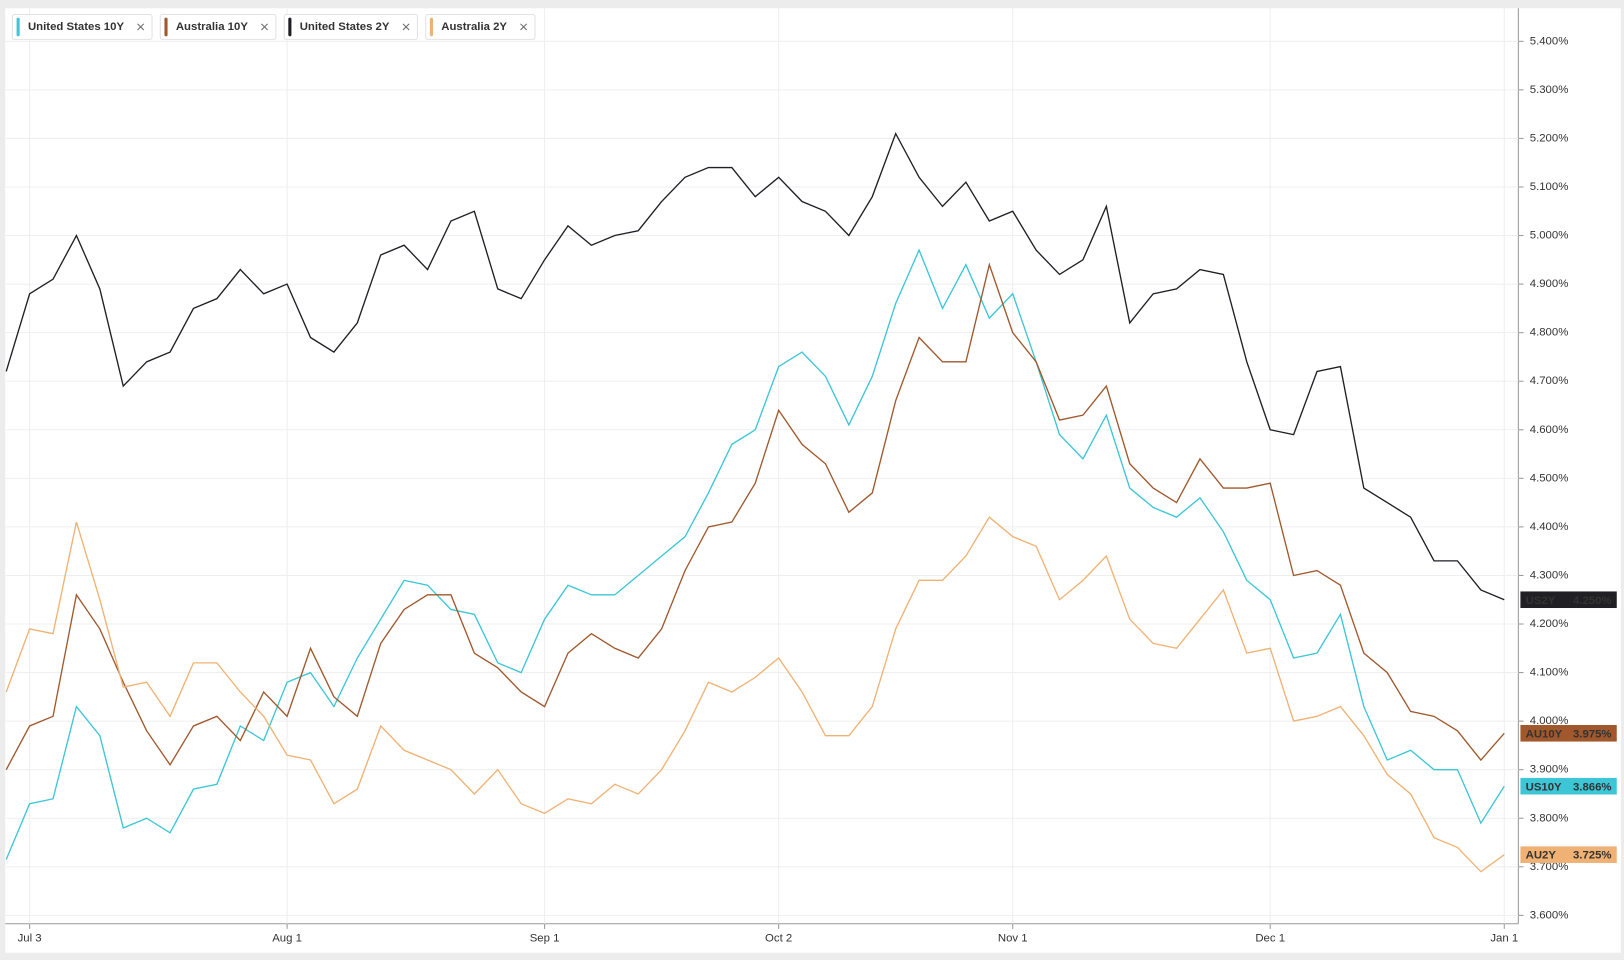 The height and width of the screenshot is (960, 1624). What do you see at coordinates (1504, 938) in the screenshot?
I see `x-tick-label: Jan 1` at bounding box center [1504, 938].